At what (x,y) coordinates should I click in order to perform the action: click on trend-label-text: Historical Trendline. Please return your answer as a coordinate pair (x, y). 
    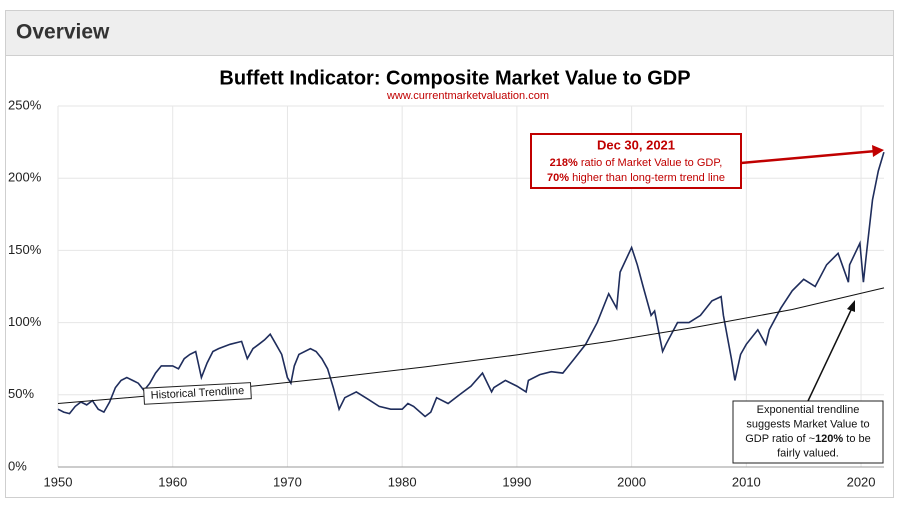
    Looking at the image, I should click on (197, 393).